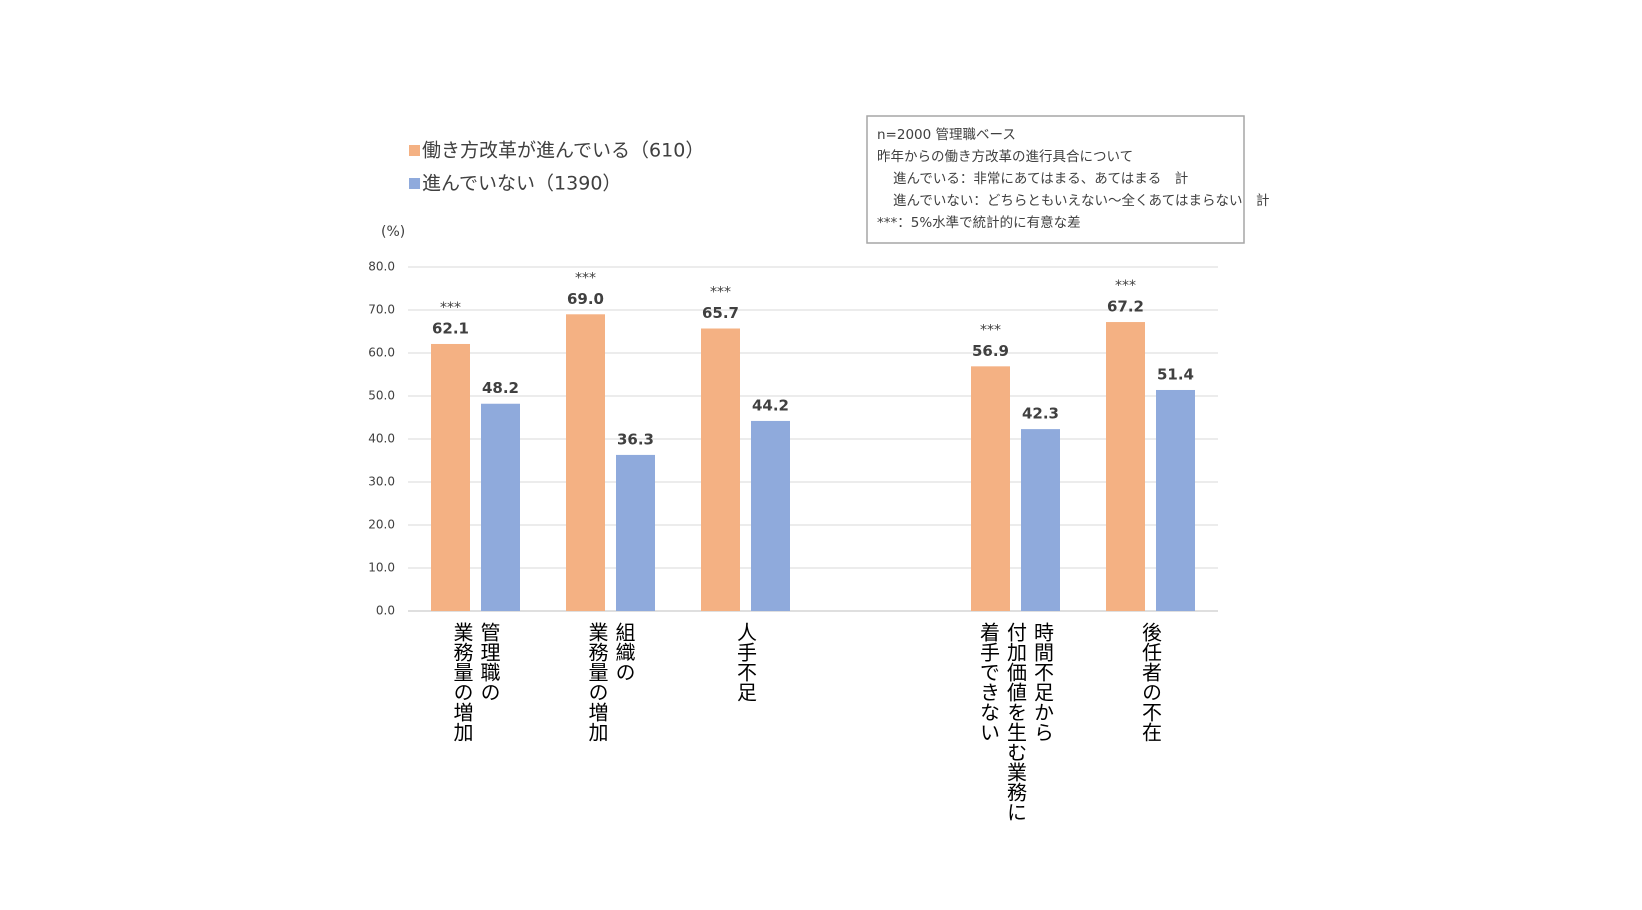  Describe the element at coordinates (381, 439) in the screenshot. I see `y-tick-label: 40.0` at that location.